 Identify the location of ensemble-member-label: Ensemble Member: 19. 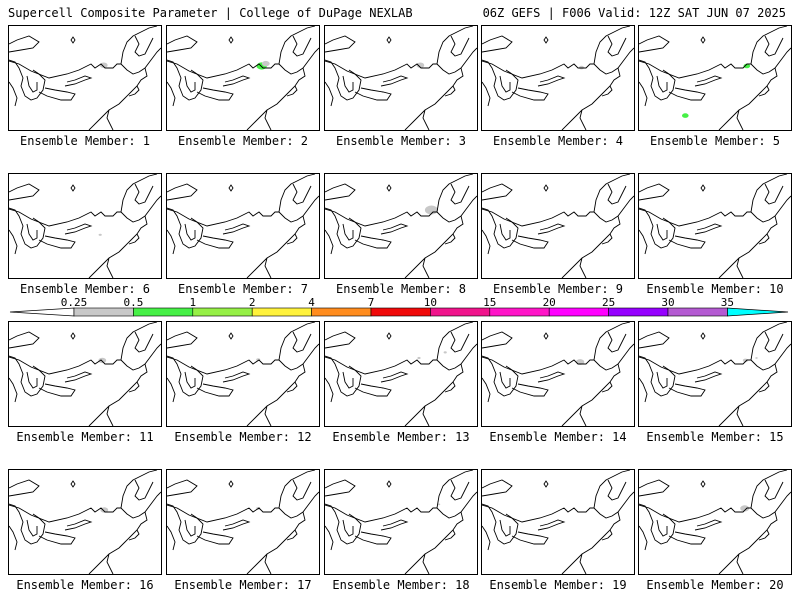
(558, 585).